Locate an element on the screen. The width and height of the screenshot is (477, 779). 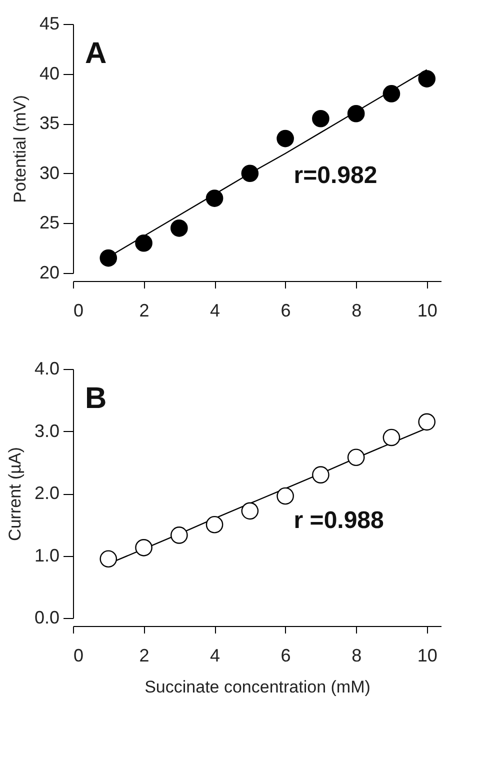
annotation: r =0.988 is located at coordinates (339, 520).